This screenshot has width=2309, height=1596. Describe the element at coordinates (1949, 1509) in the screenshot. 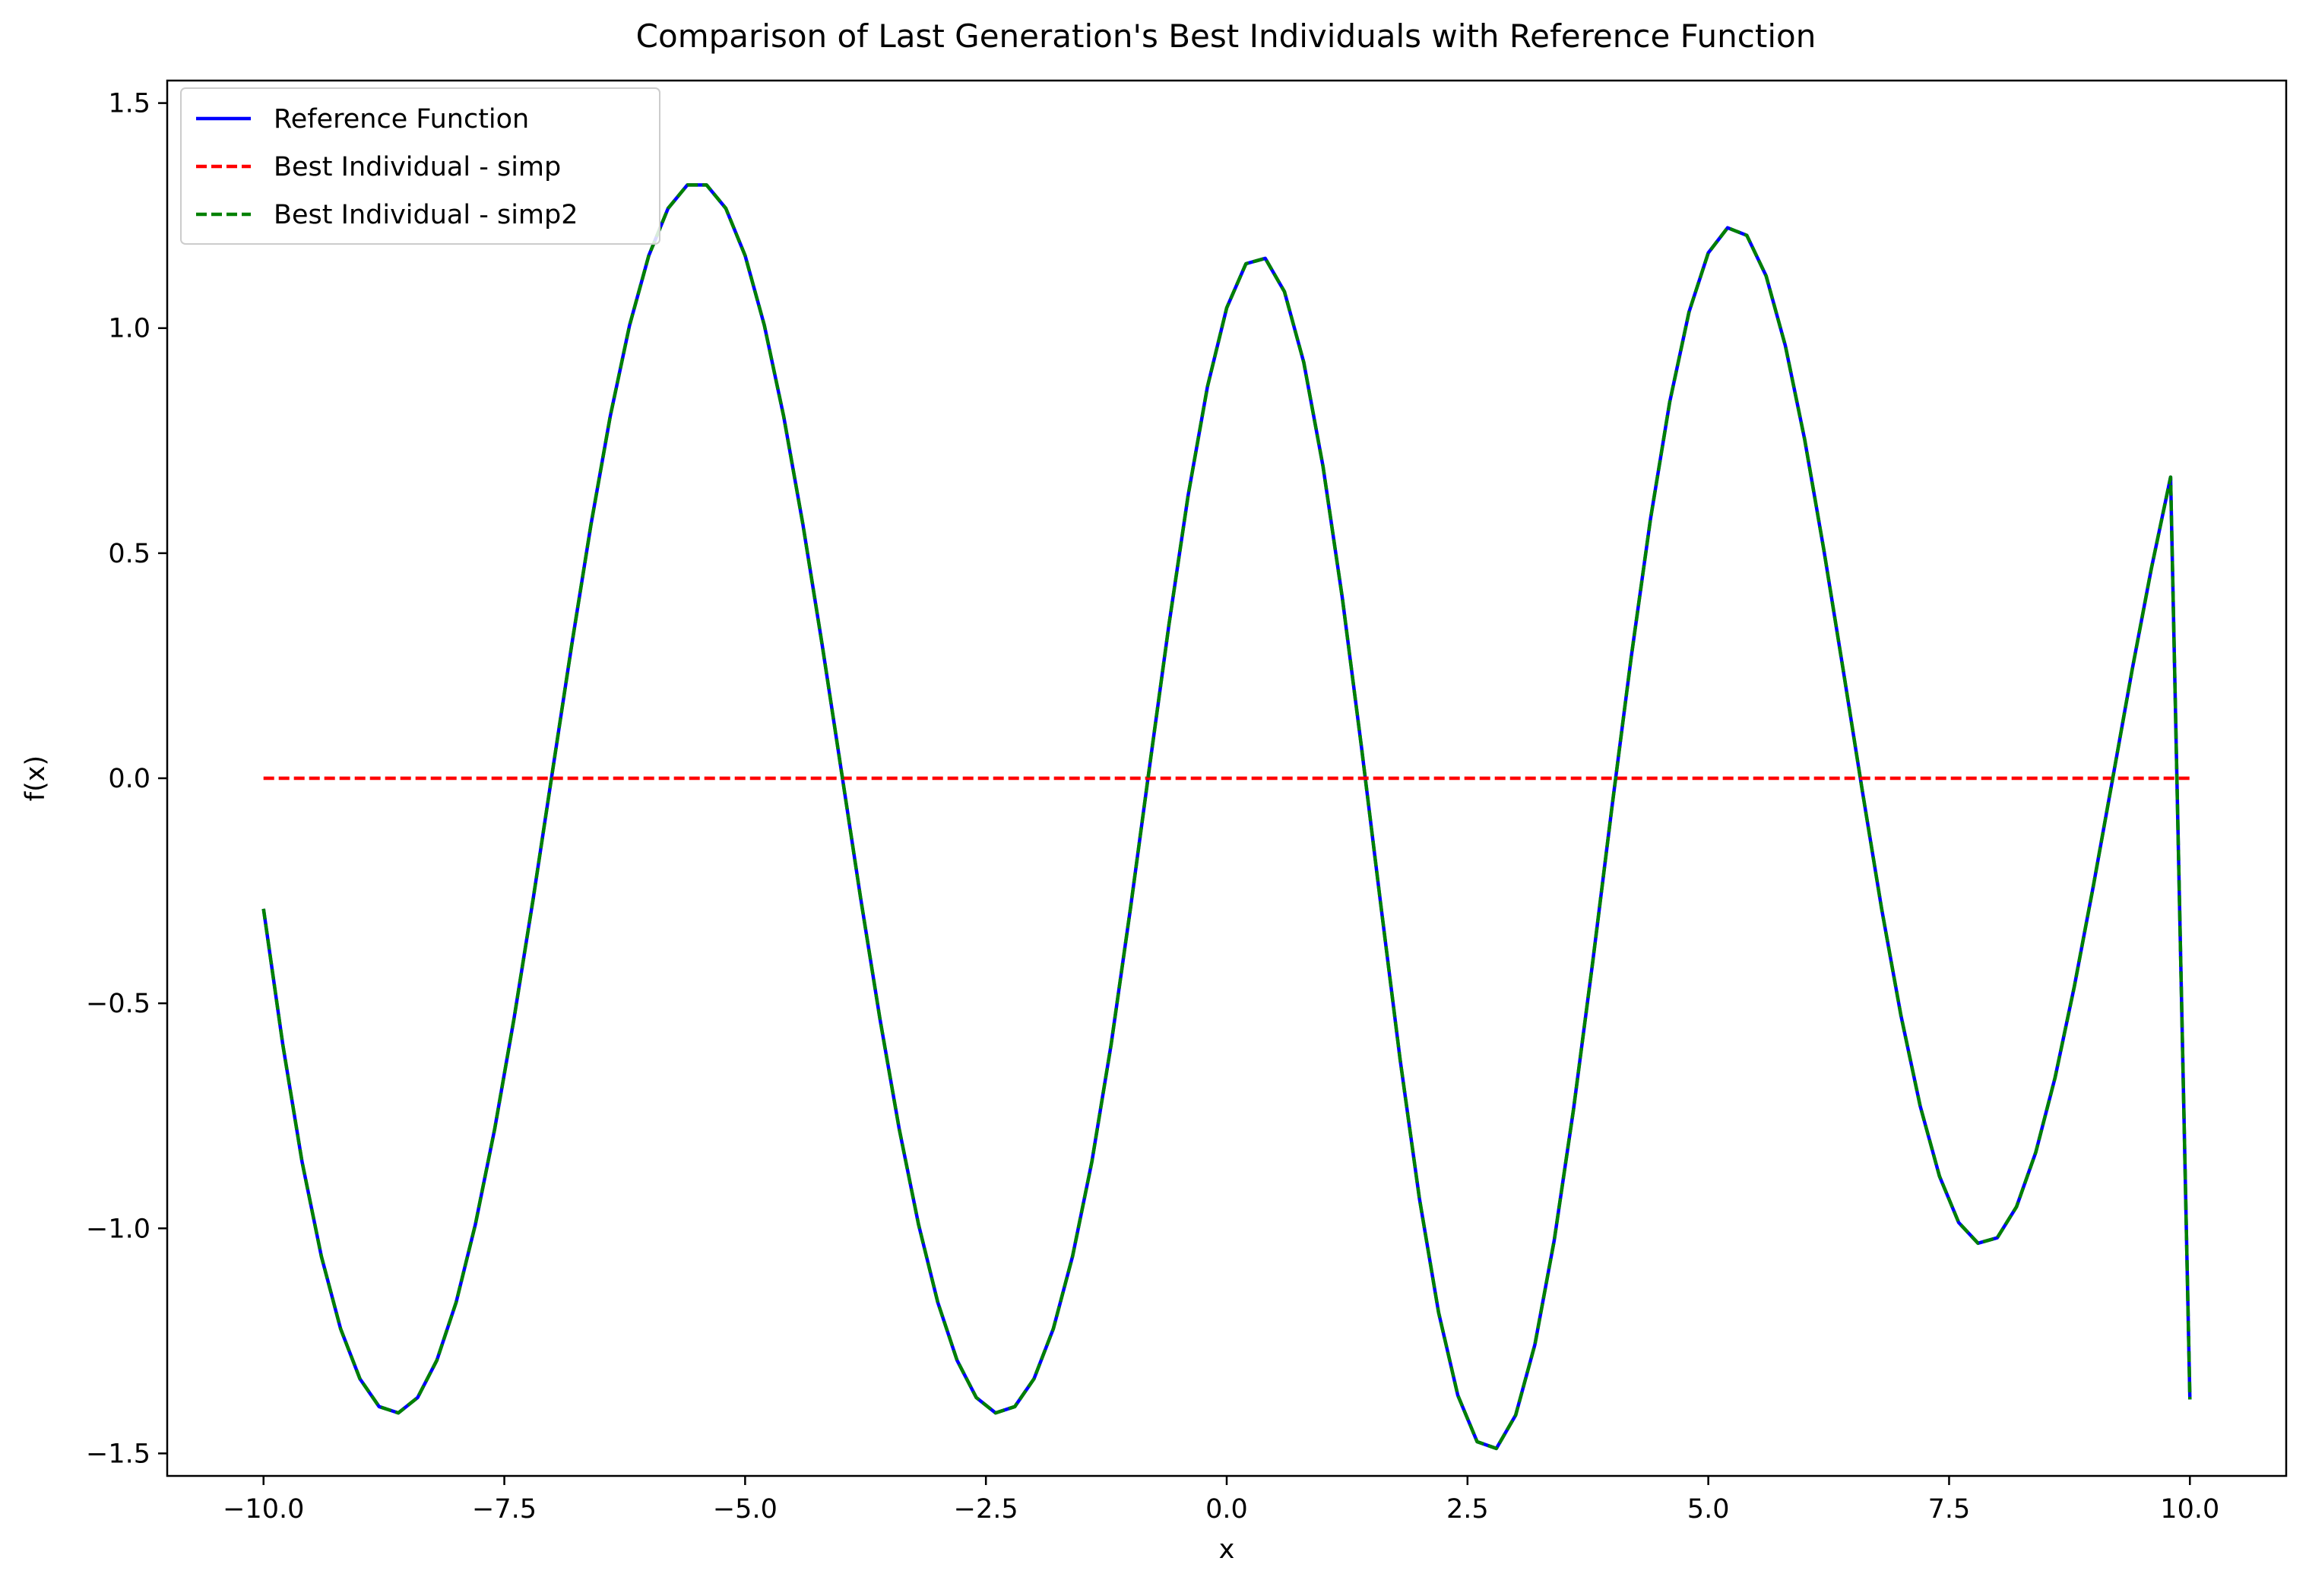

I see `x-tick-label: 7.5` at that location.